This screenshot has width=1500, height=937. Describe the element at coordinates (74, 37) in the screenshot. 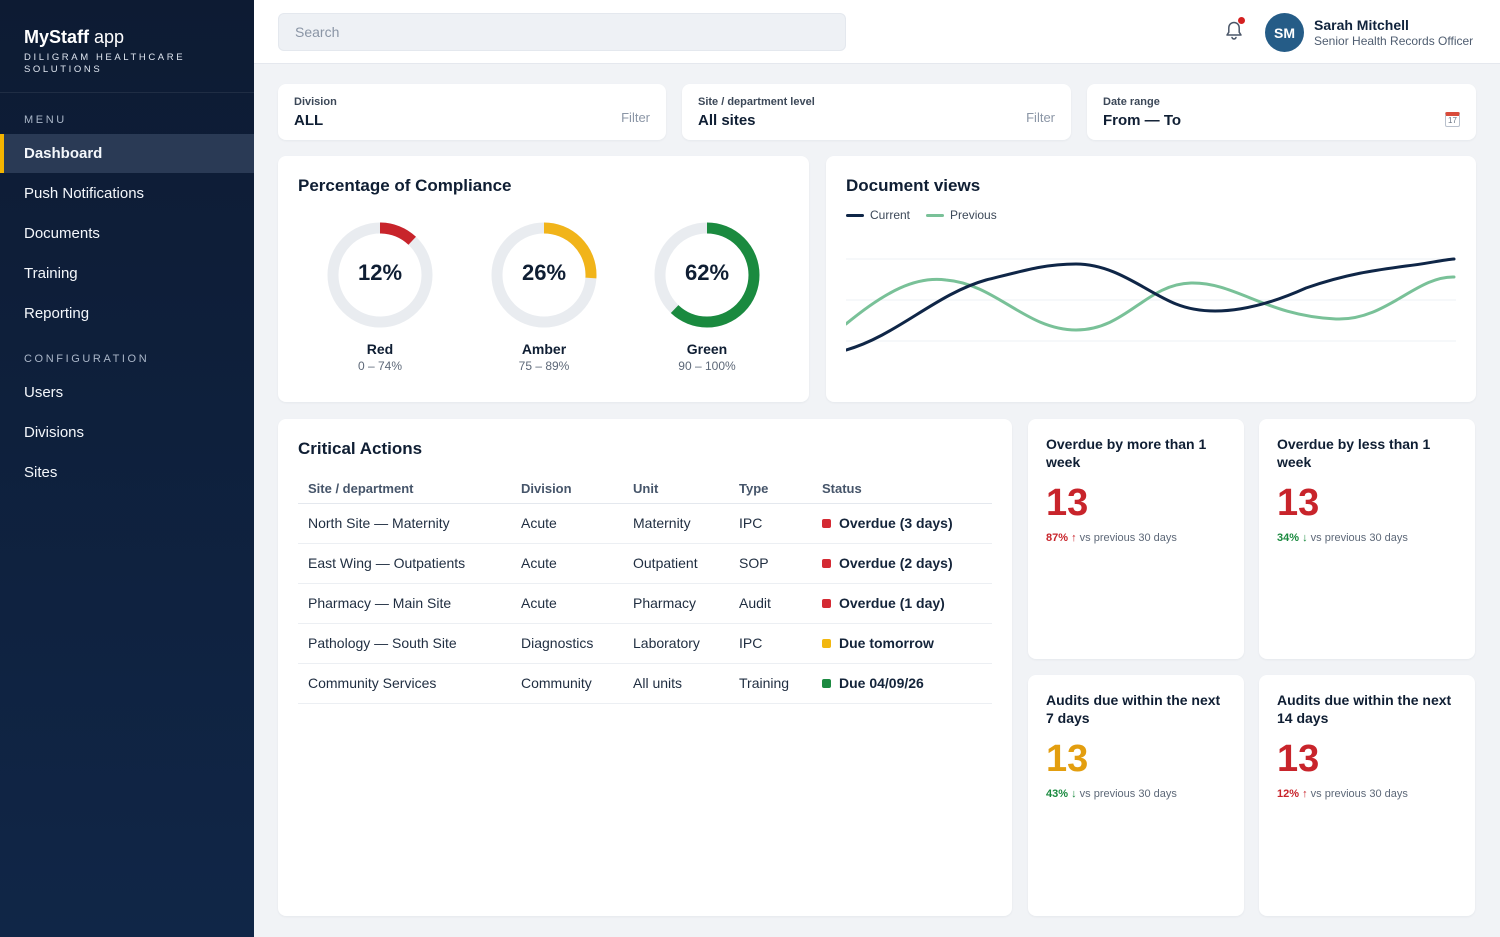

I see `app-title: MyStaff app` at that location.